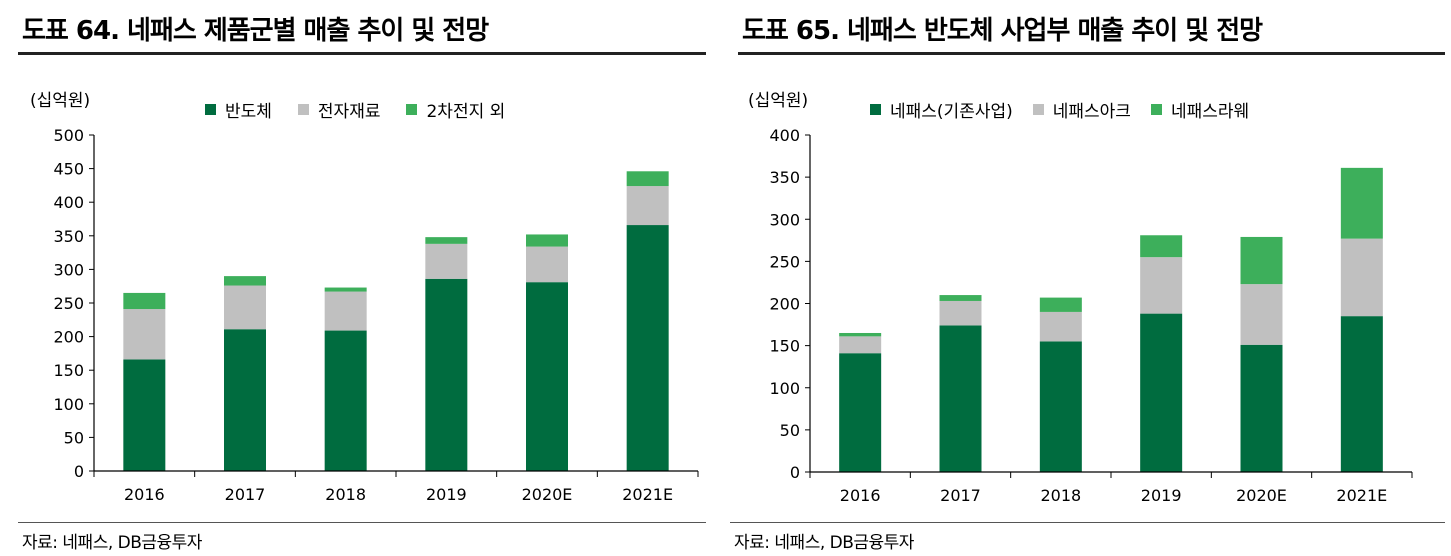 This screenshot has height=556, width=1451. Describe the element at coordinates (1091, 112) in the screenshot. I see `legend-label: 네패스아크` at that location.